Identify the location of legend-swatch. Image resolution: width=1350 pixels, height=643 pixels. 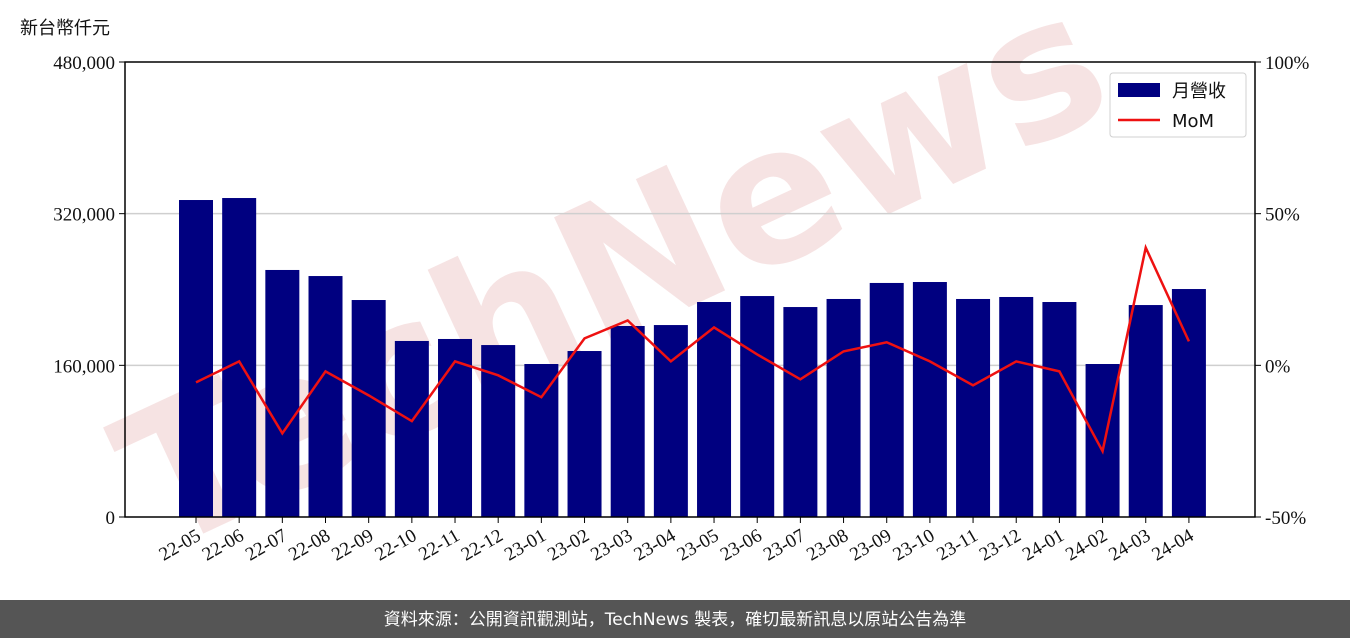
(1139, 90).